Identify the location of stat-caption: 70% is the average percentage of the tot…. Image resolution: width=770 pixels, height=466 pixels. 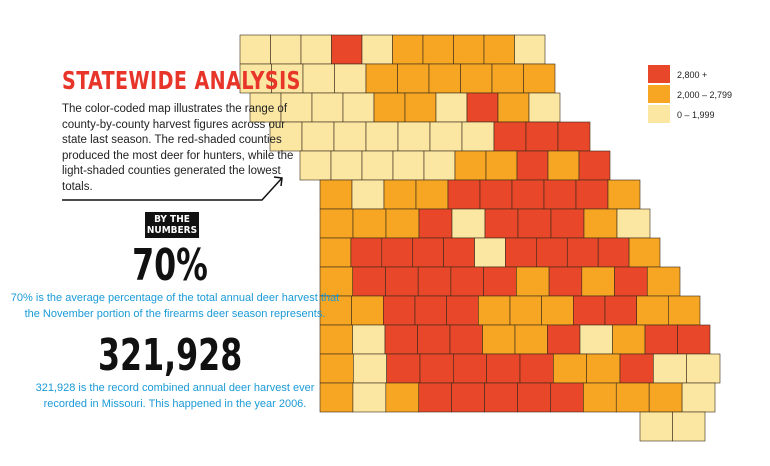
(175, 306).